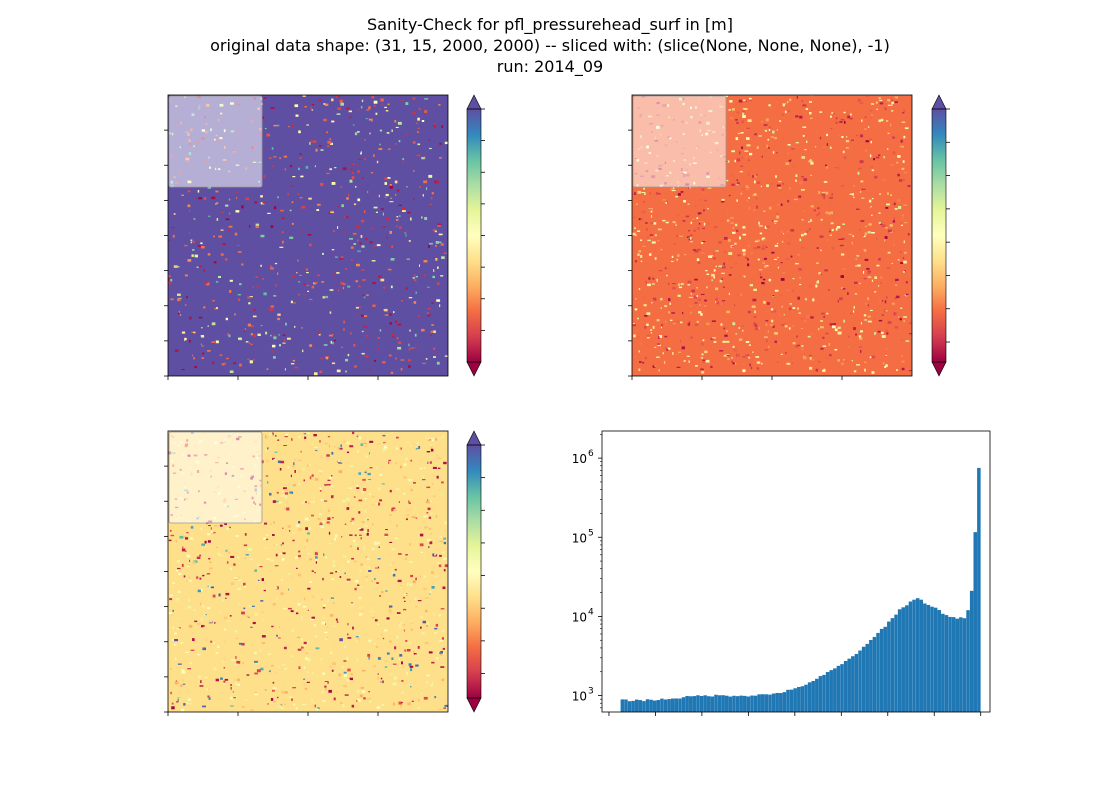 This screenshot has width=1100, height=800. Describe the element at coordinates (324, 573) in the screenshot. I see `panel-pressure-mean` at that location.